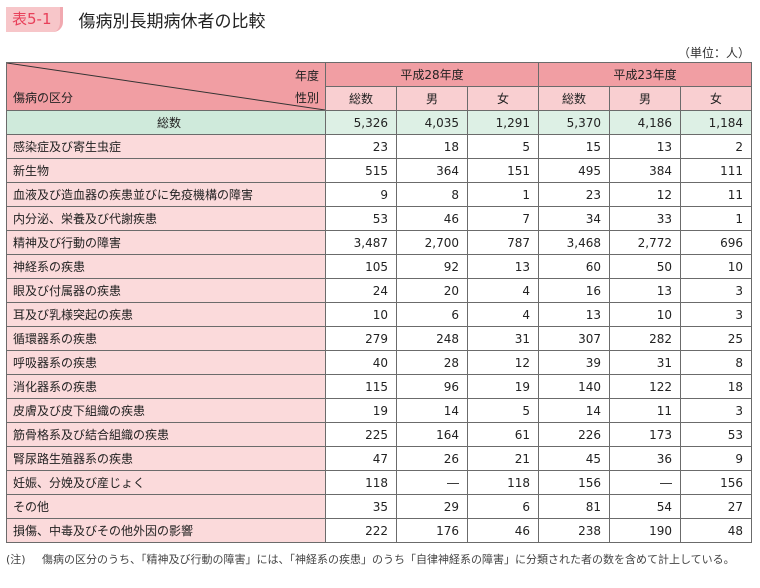  Describe the element at coordinates (645, 218) in the screenshot. I see `cell: 33` at that location.